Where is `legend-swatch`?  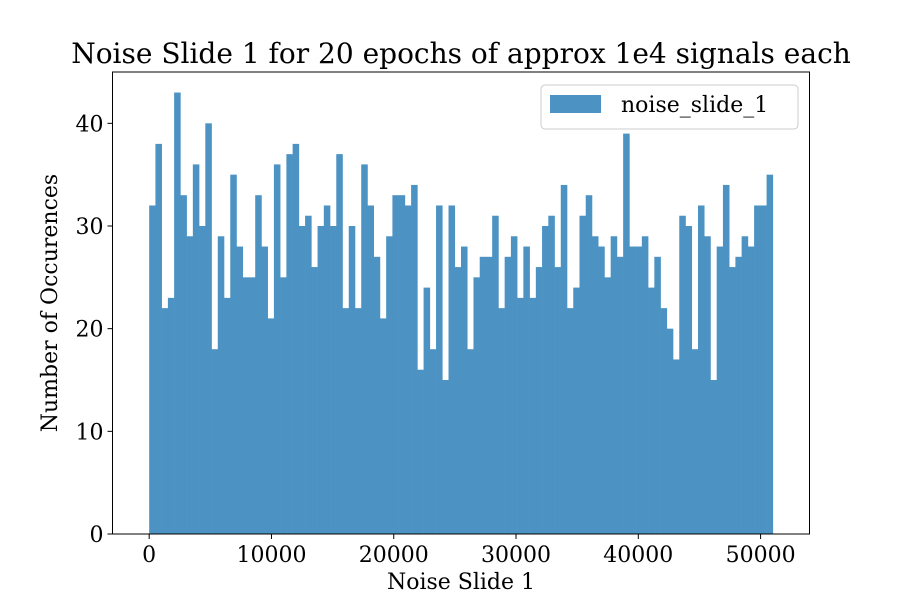
legend-swatch is located at coordinates (575, 104).